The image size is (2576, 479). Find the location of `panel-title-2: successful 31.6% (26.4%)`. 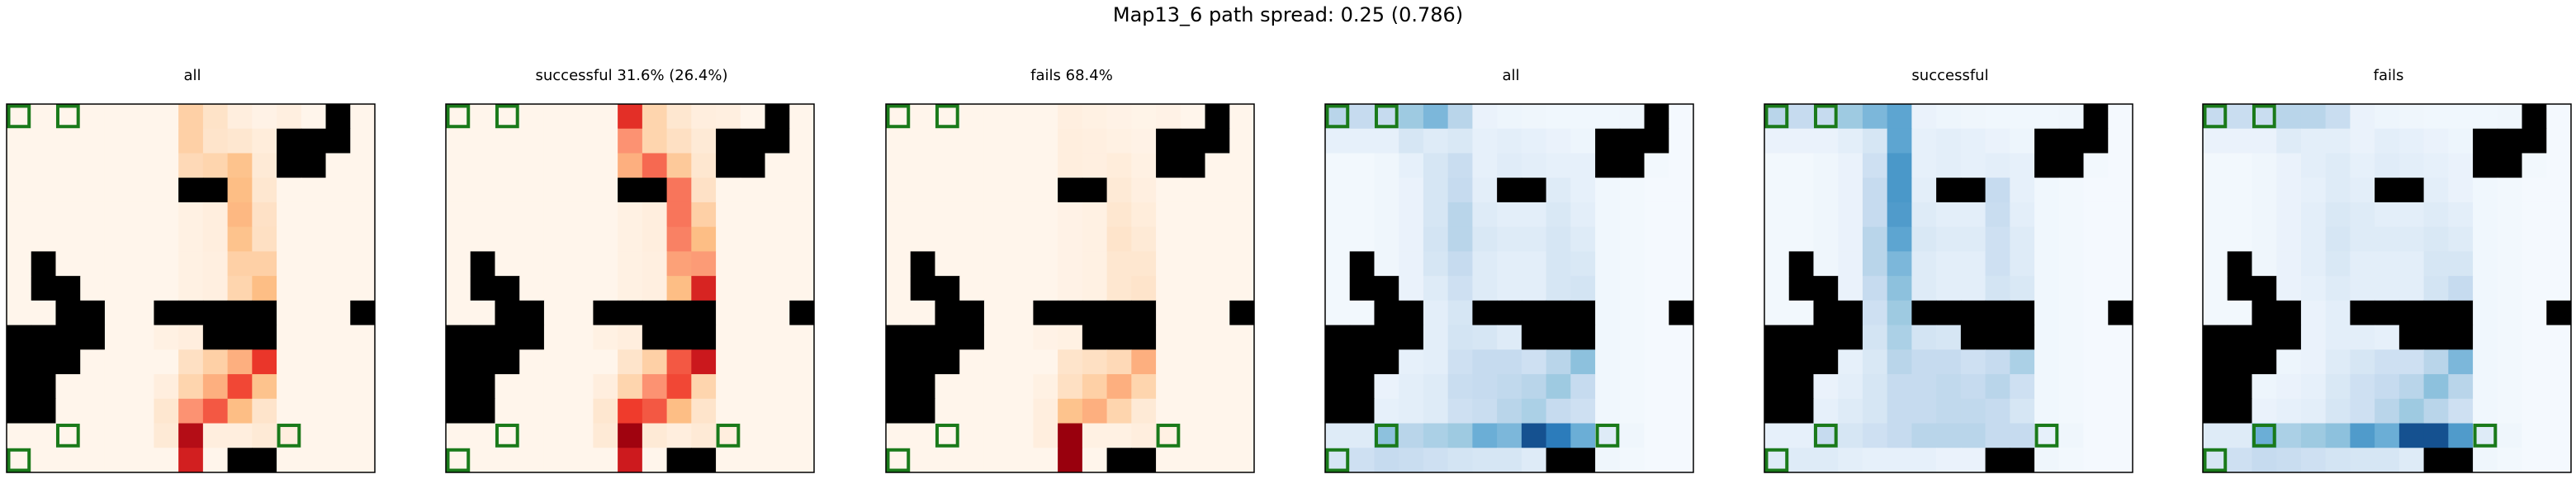

panel-title-2: successful 31.6% (26.4%) is located at coordinates (631, 76).